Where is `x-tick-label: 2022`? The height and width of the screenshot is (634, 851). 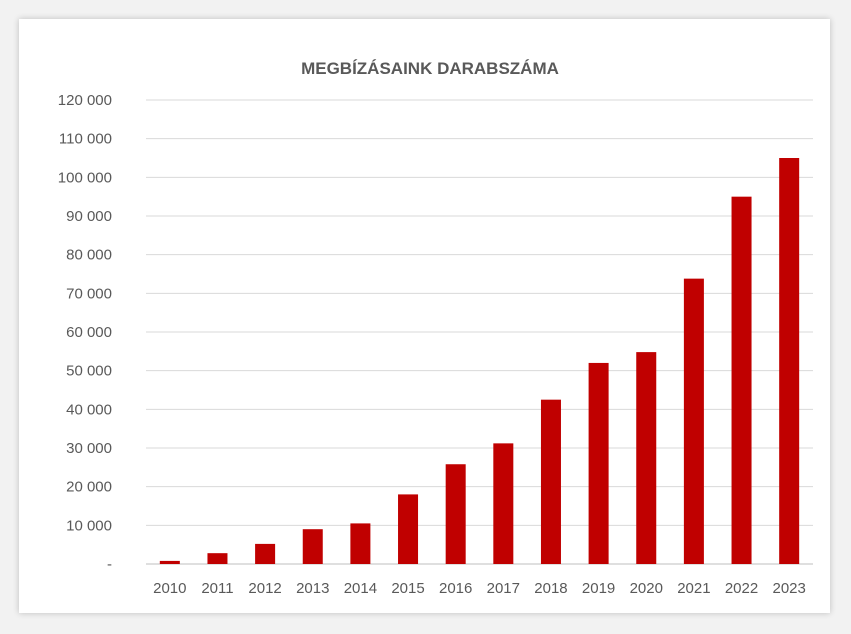 x-tick-label: 2022 is located at coordinates (741, 588).